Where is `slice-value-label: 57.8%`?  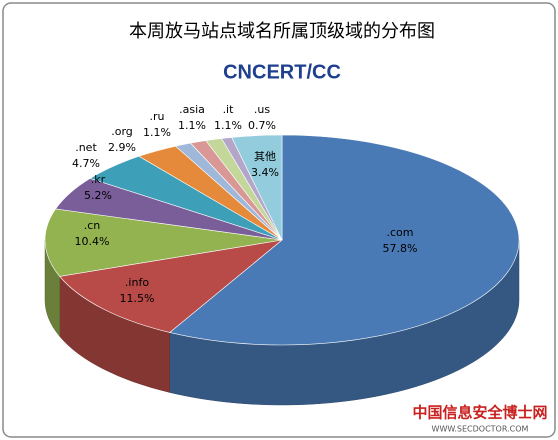
slice-value-label: 57.8% is located at coordinates (400, 248).